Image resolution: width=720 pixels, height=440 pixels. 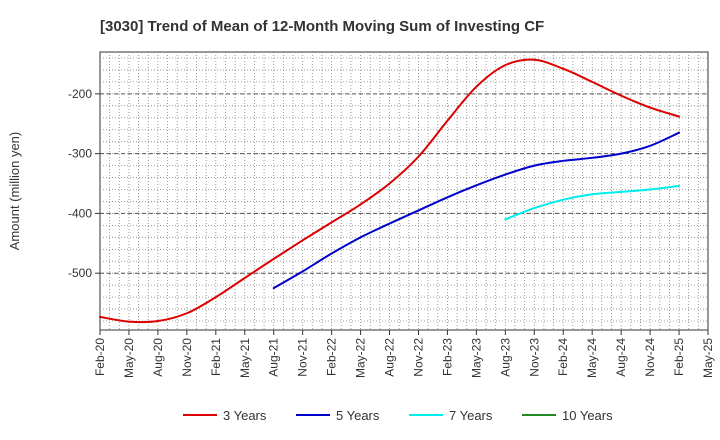 What do you see at coordinates (587, 415) in the screenshot?
I see `legend-label-10-years: 10 Years` at bounding box center [587, 415].